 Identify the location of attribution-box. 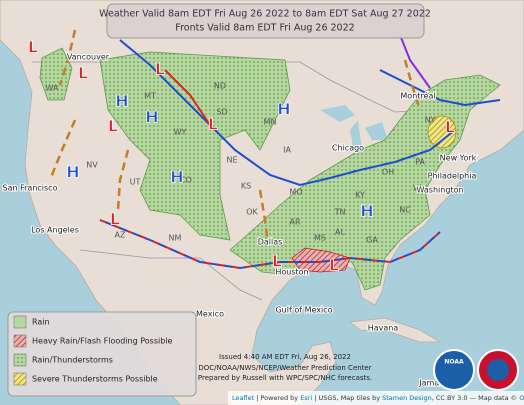
(376, 398).